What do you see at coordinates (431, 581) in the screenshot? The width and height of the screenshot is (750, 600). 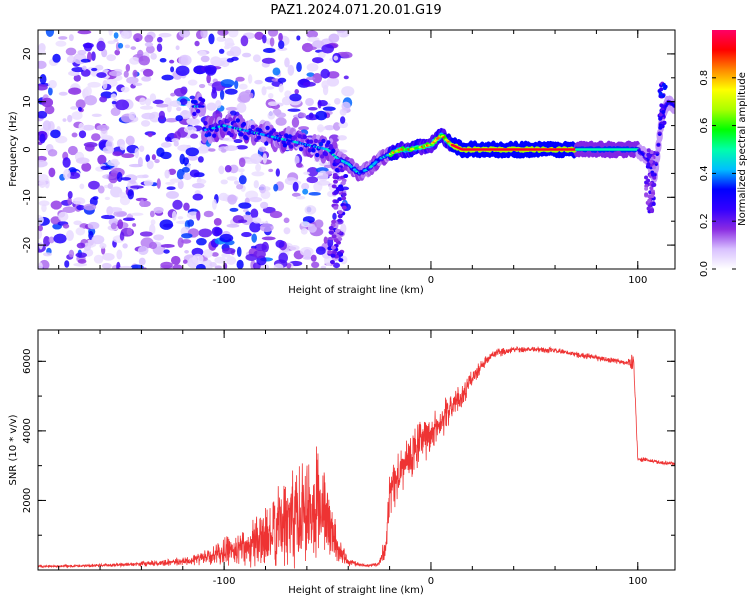 I see `snr-x-tick-label: 0` at bounding box center [431, 581].